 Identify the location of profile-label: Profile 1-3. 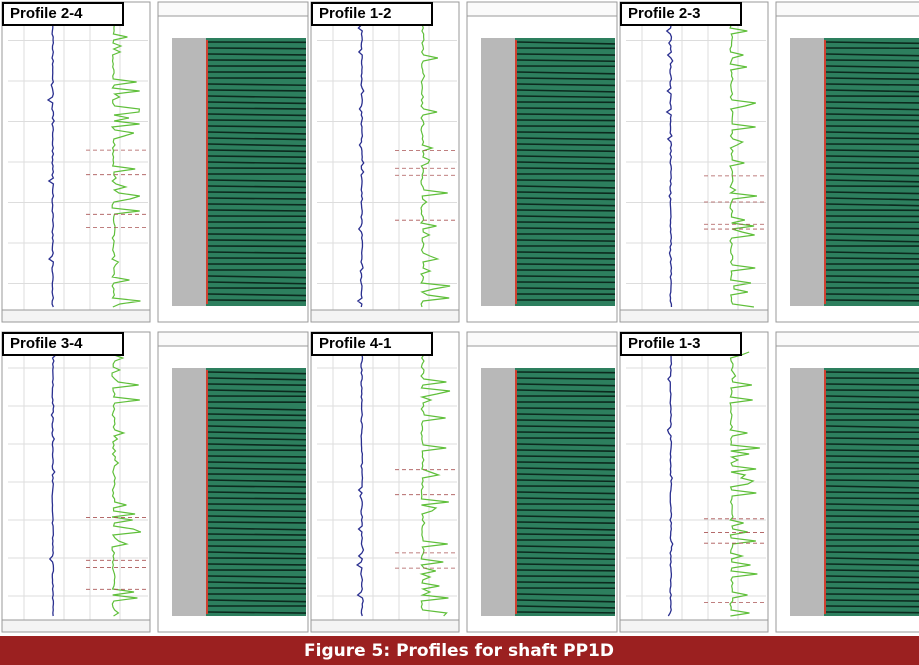
(664, 343).